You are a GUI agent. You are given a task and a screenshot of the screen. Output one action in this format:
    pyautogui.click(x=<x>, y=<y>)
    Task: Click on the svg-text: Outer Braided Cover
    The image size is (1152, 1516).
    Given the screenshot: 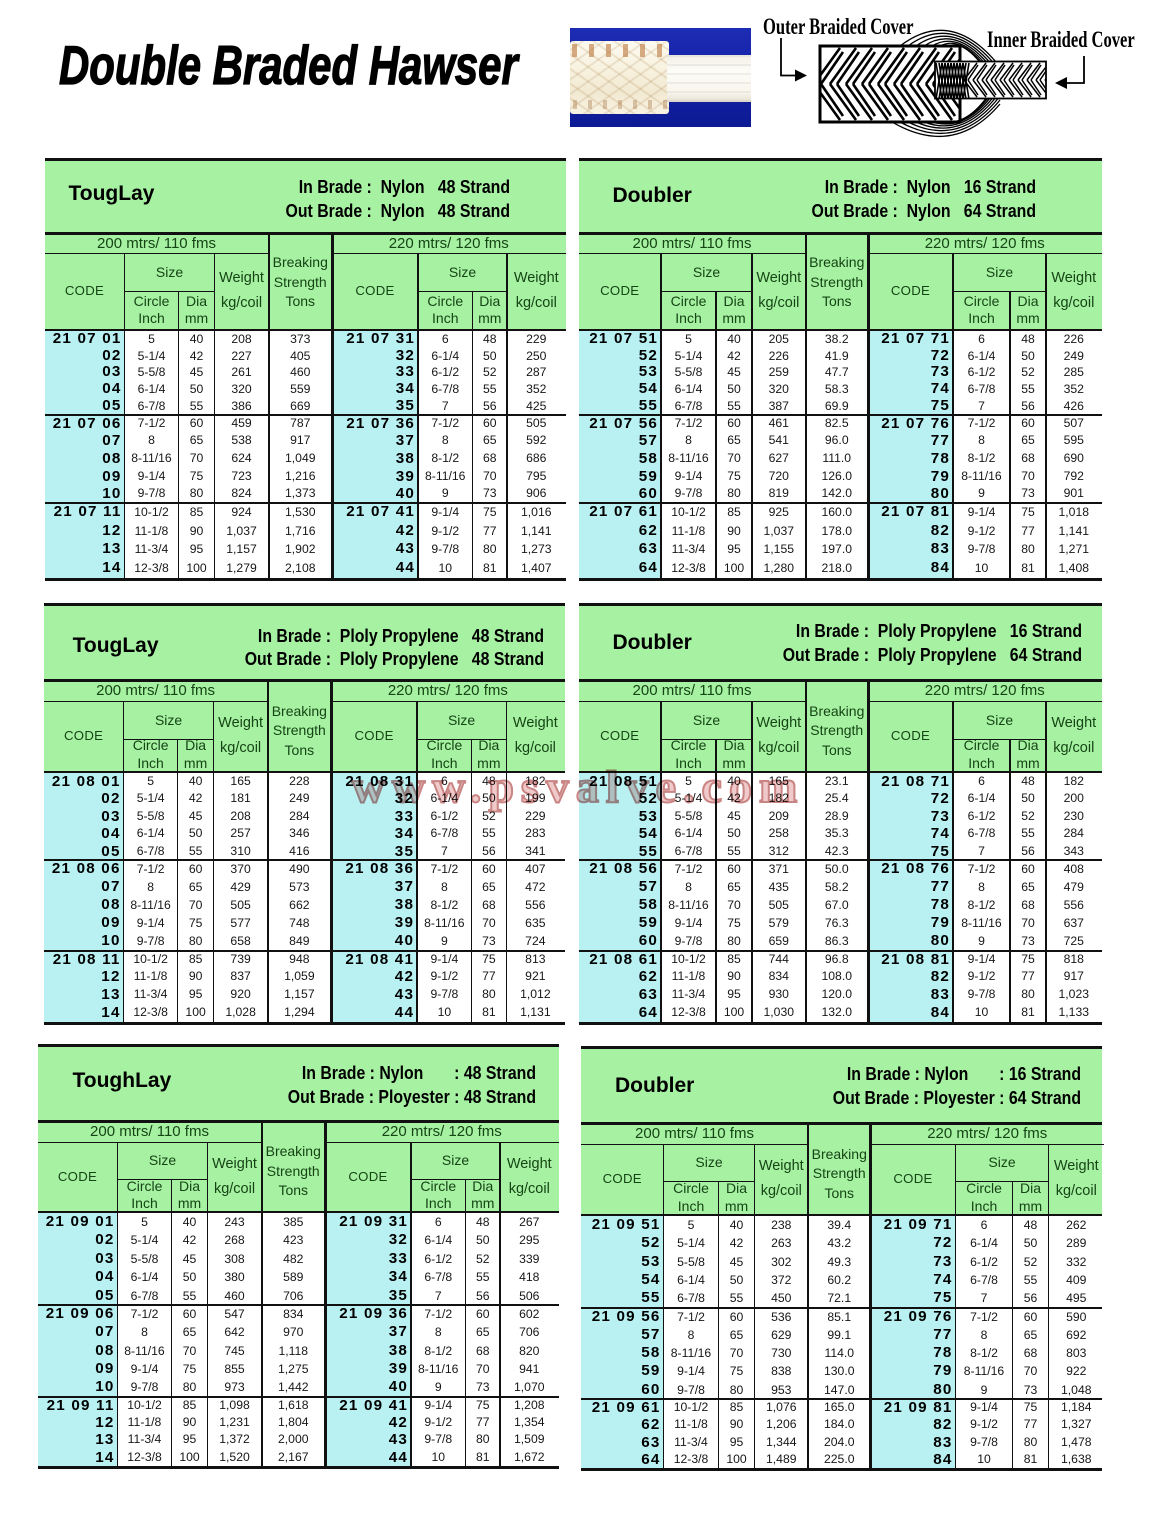 What is the action you would take?
    pyautogui.click(x=838, y=26)
    